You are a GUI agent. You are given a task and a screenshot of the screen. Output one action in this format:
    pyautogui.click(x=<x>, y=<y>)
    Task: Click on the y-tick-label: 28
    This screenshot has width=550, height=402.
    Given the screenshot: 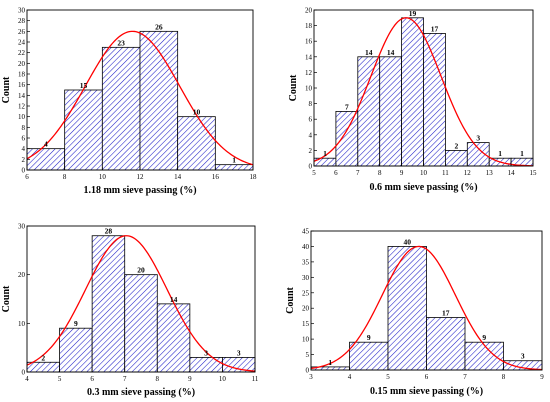 What is the action you would take?
    pyautogui.click(x=22, y=21)
    